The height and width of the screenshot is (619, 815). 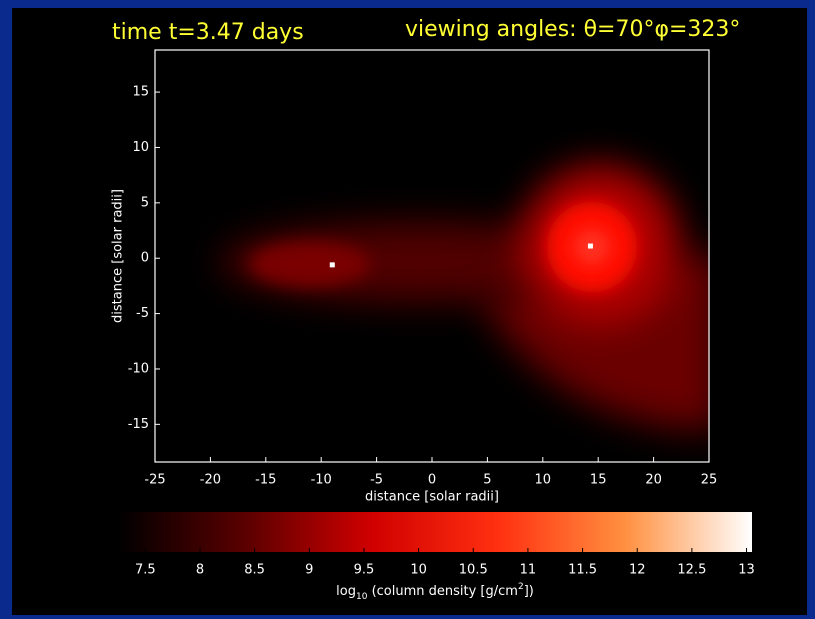 What do you see at coordinates (543, 480) in the screenshot?
I see `x-tick-label: 10` at bounding box center [543, 480].